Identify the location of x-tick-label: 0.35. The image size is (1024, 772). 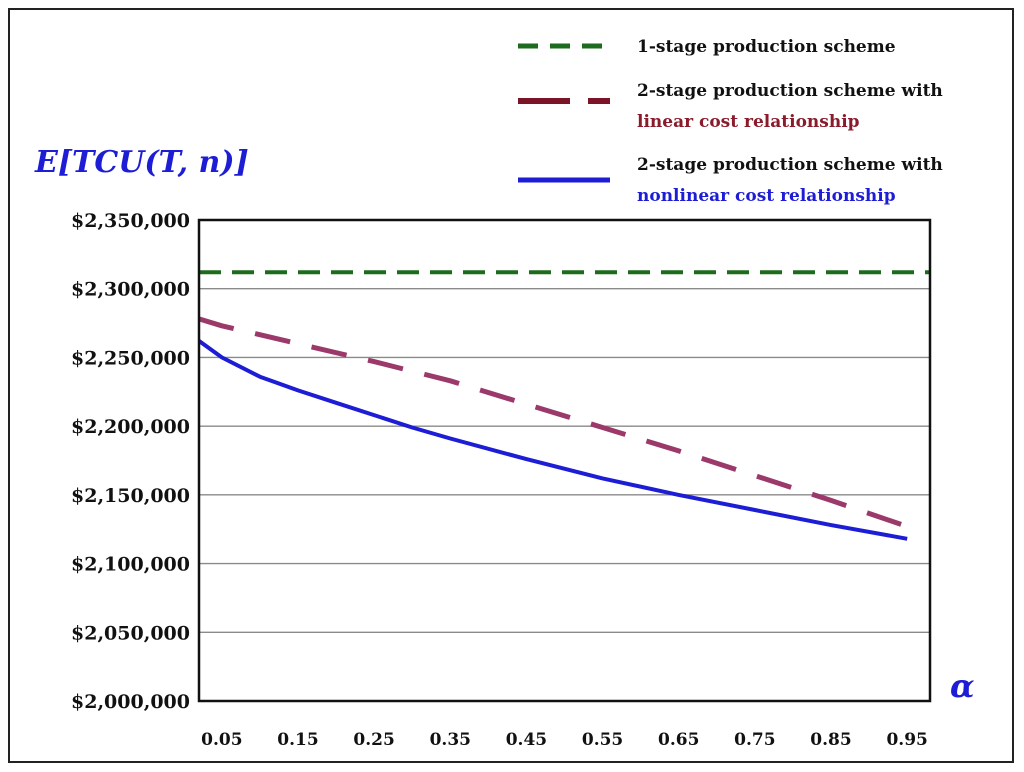
(450, 740).